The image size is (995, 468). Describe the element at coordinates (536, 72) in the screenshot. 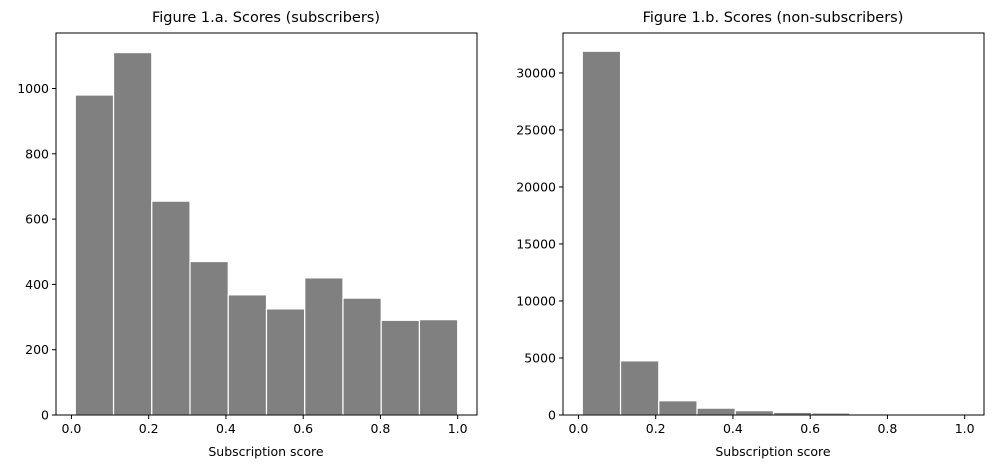

I see `non-subscribers-y-tick-label: 30000` at that location.